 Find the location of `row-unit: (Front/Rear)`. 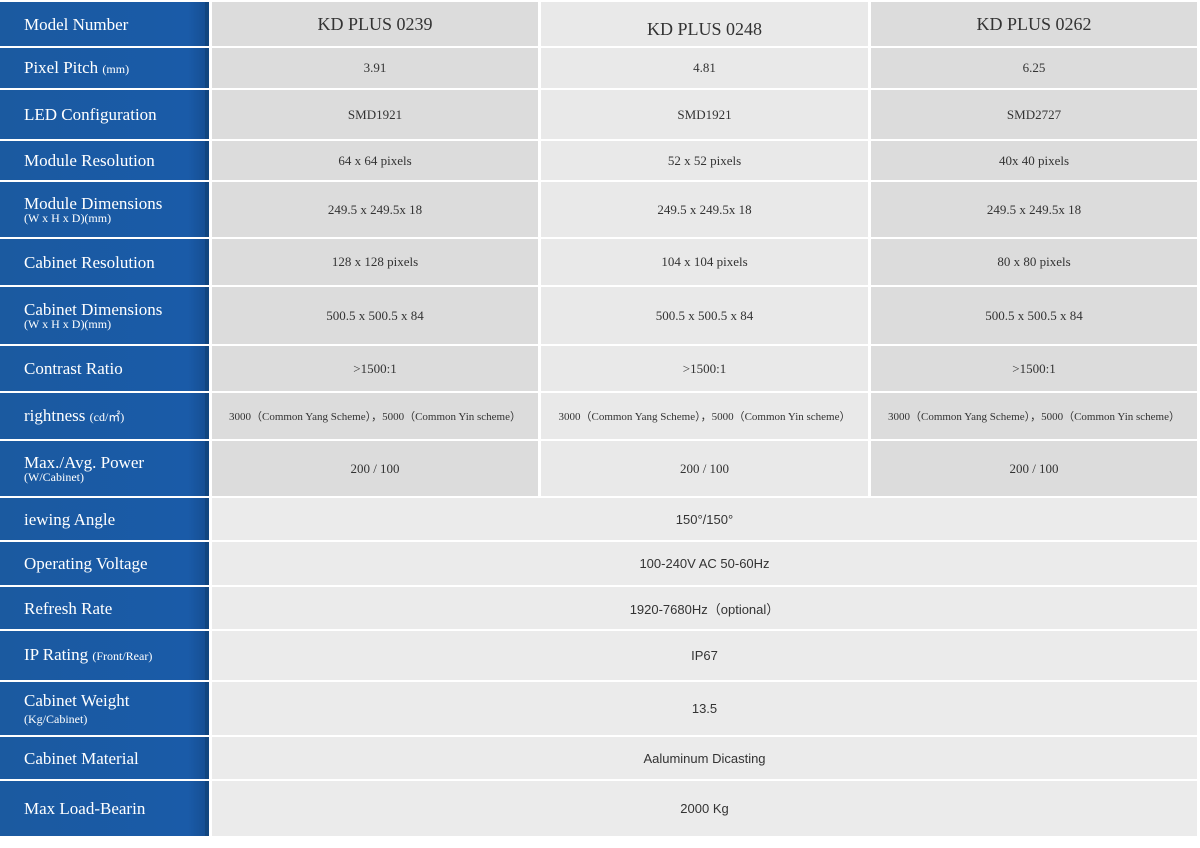

row-unit: (Front/Rear) is located at coordinates (122, 656).